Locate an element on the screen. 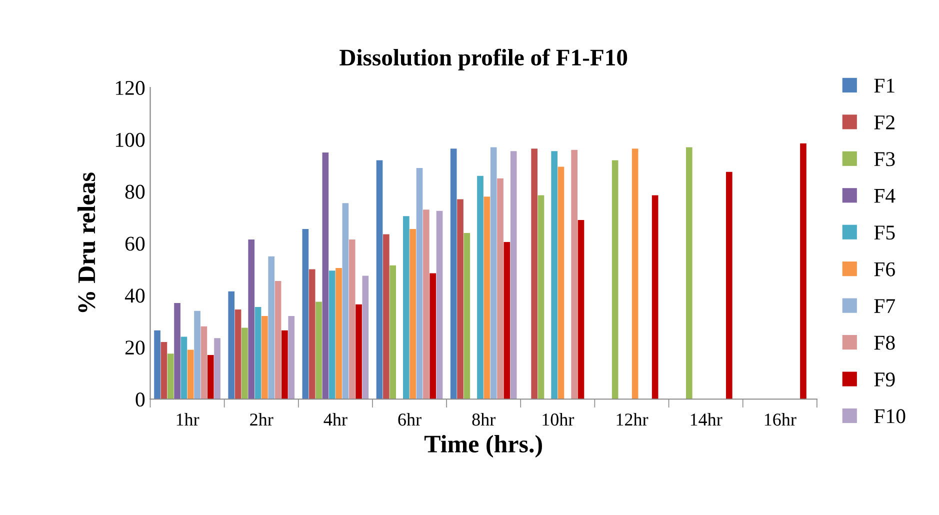  x-tick-label: 8hr is located at coordinates (484, 419).